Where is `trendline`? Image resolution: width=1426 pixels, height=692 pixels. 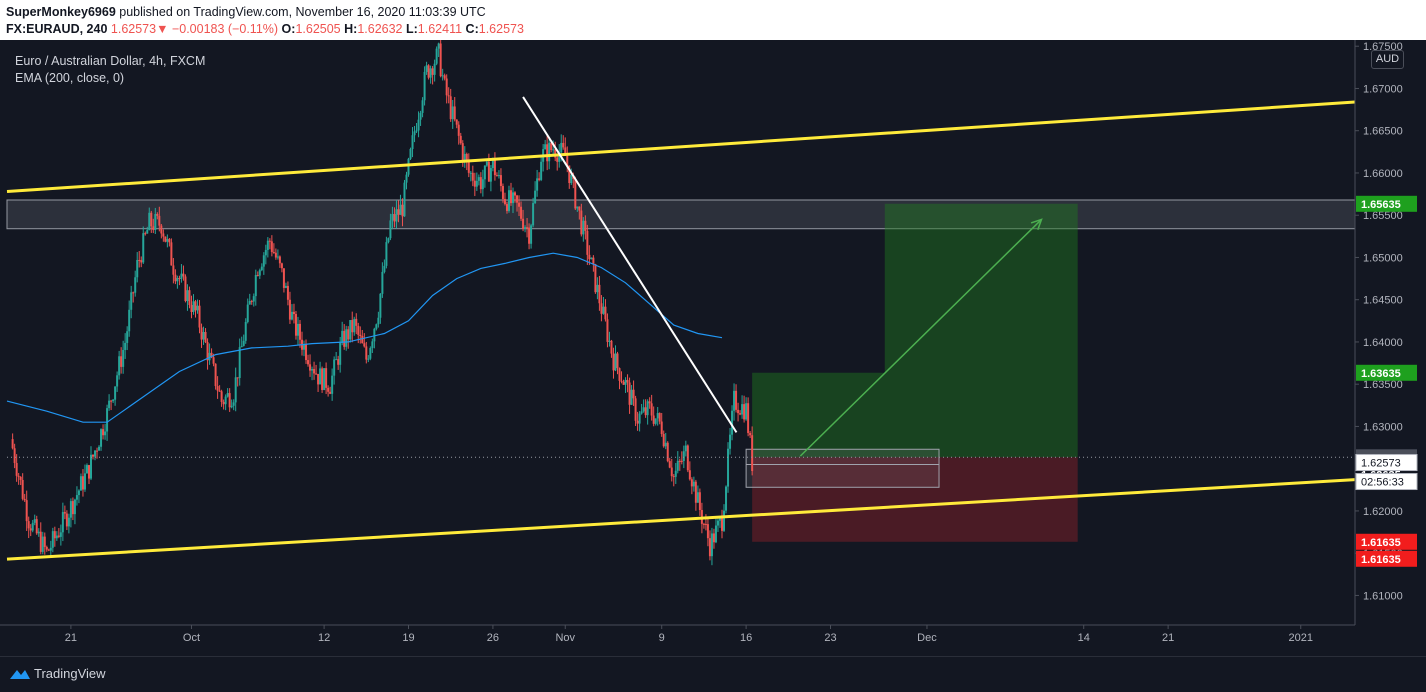
trendline is located at coordinates (630, 264).